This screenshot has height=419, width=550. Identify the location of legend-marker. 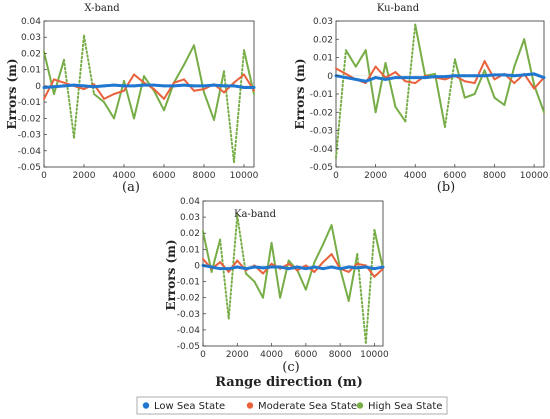
(250, 405).